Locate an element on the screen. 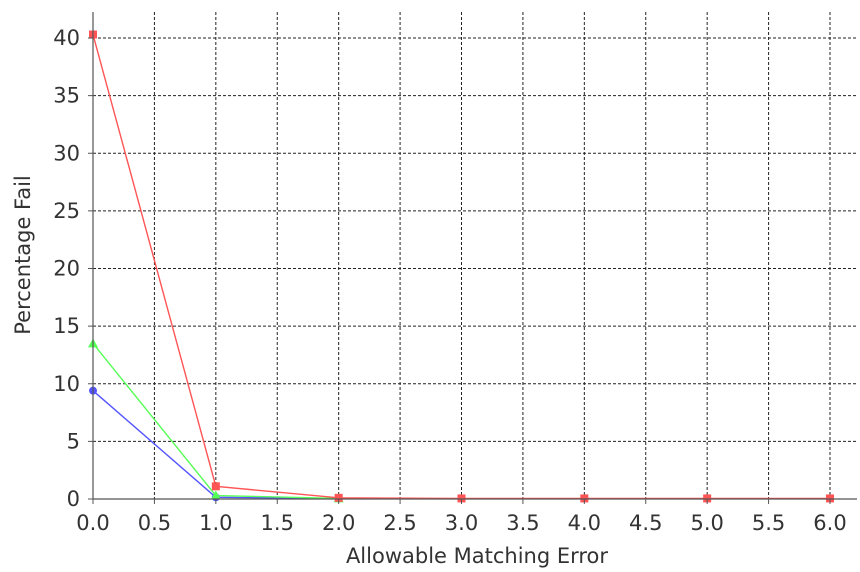  x-tick-label: 0.5 is located at coordinates (154, 523).